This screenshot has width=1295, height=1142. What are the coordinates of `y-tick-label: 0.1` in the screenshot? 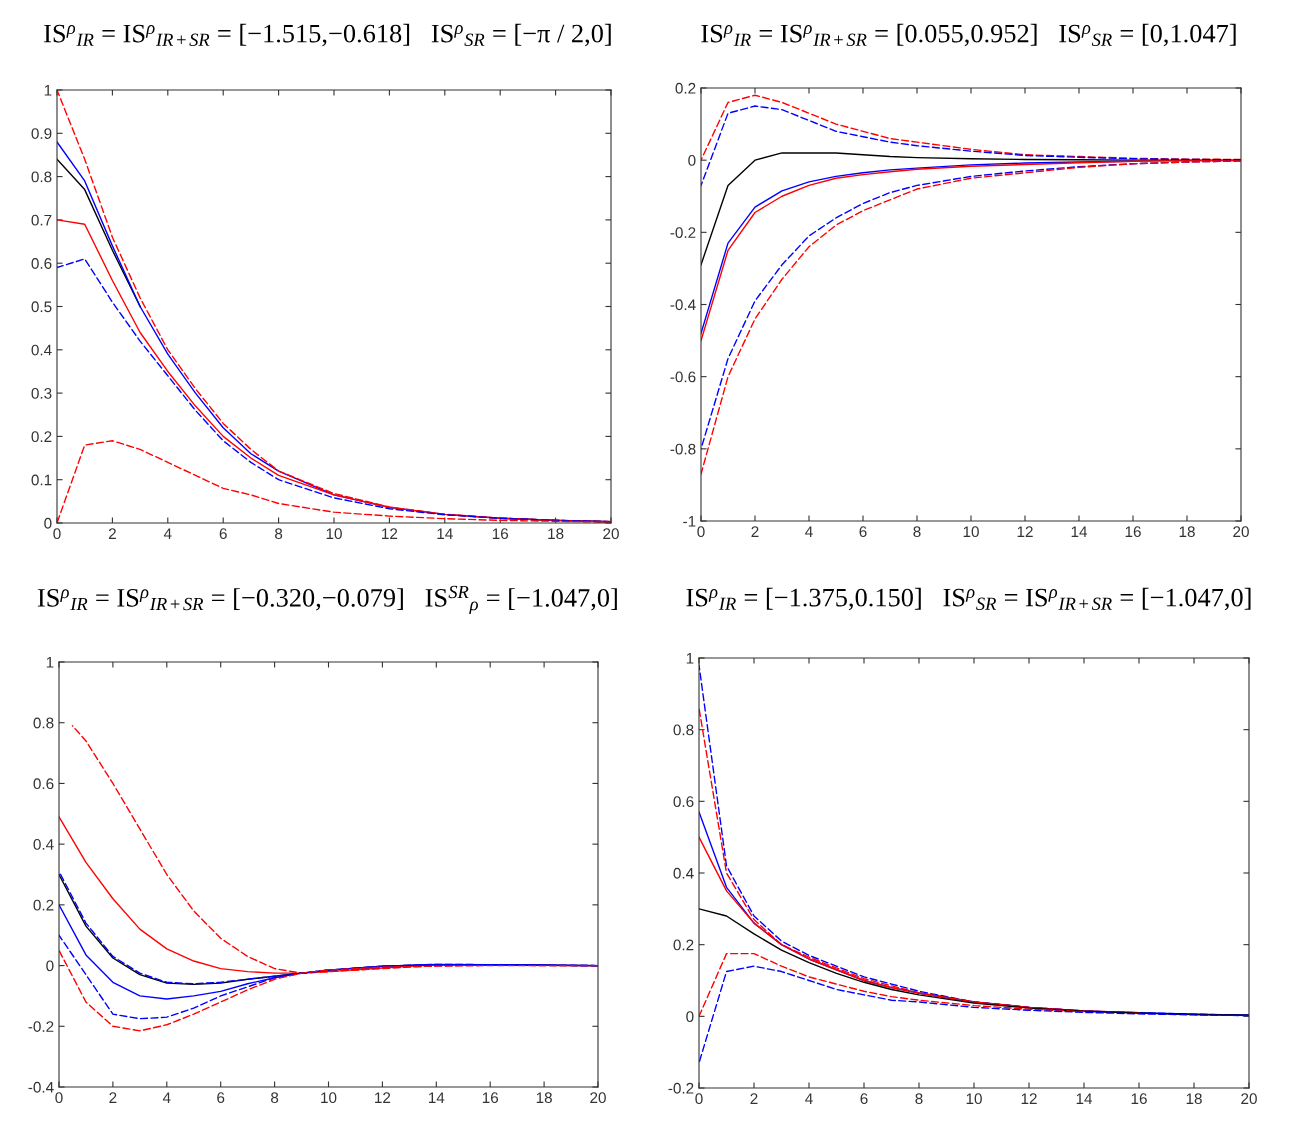 It's located at (41, 480).